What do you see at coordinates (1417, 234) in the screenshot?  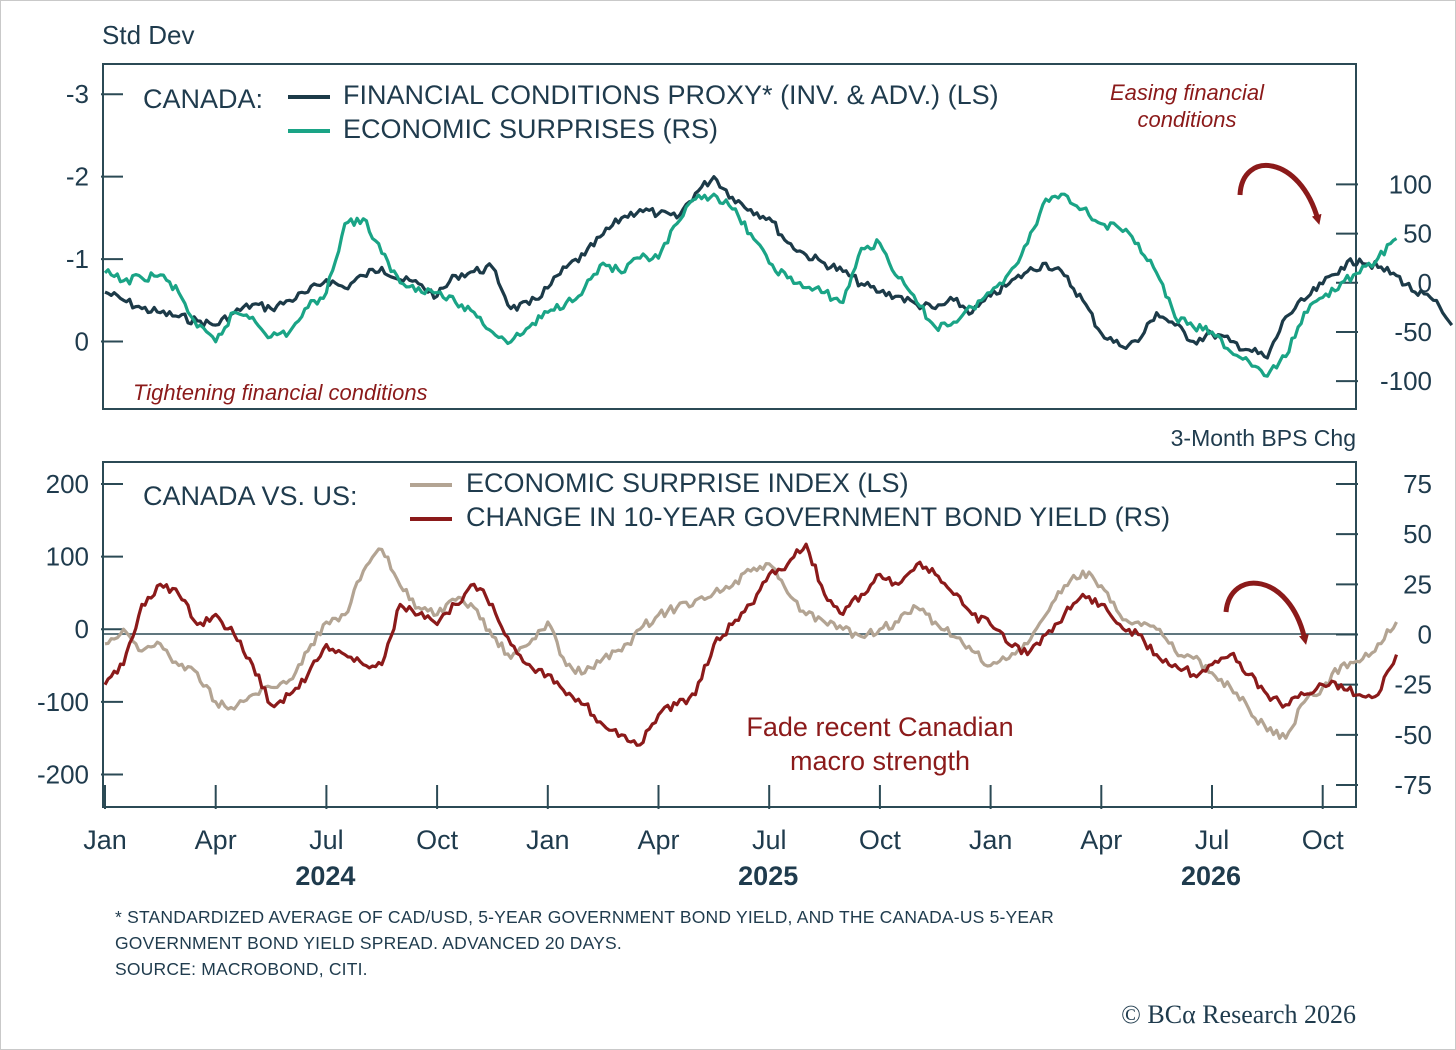 I see `top-right-tick-label: 50` at bounding box center [1417, 234].